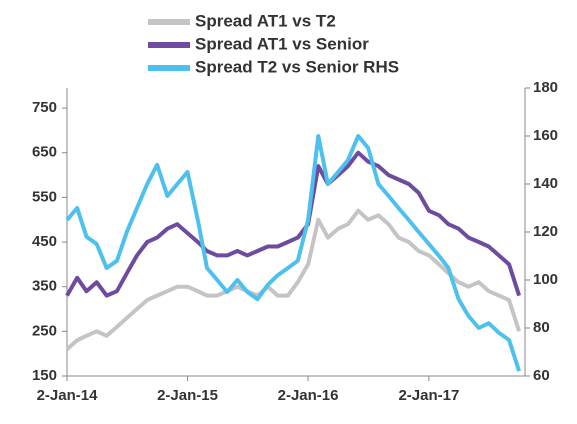 This screenshot has height=424, width=577. What do you see at coordinates (265, 20) in the screenshot?
I see `legend-label: Spread AT1 vs T2` at bounding box center [265, 20].